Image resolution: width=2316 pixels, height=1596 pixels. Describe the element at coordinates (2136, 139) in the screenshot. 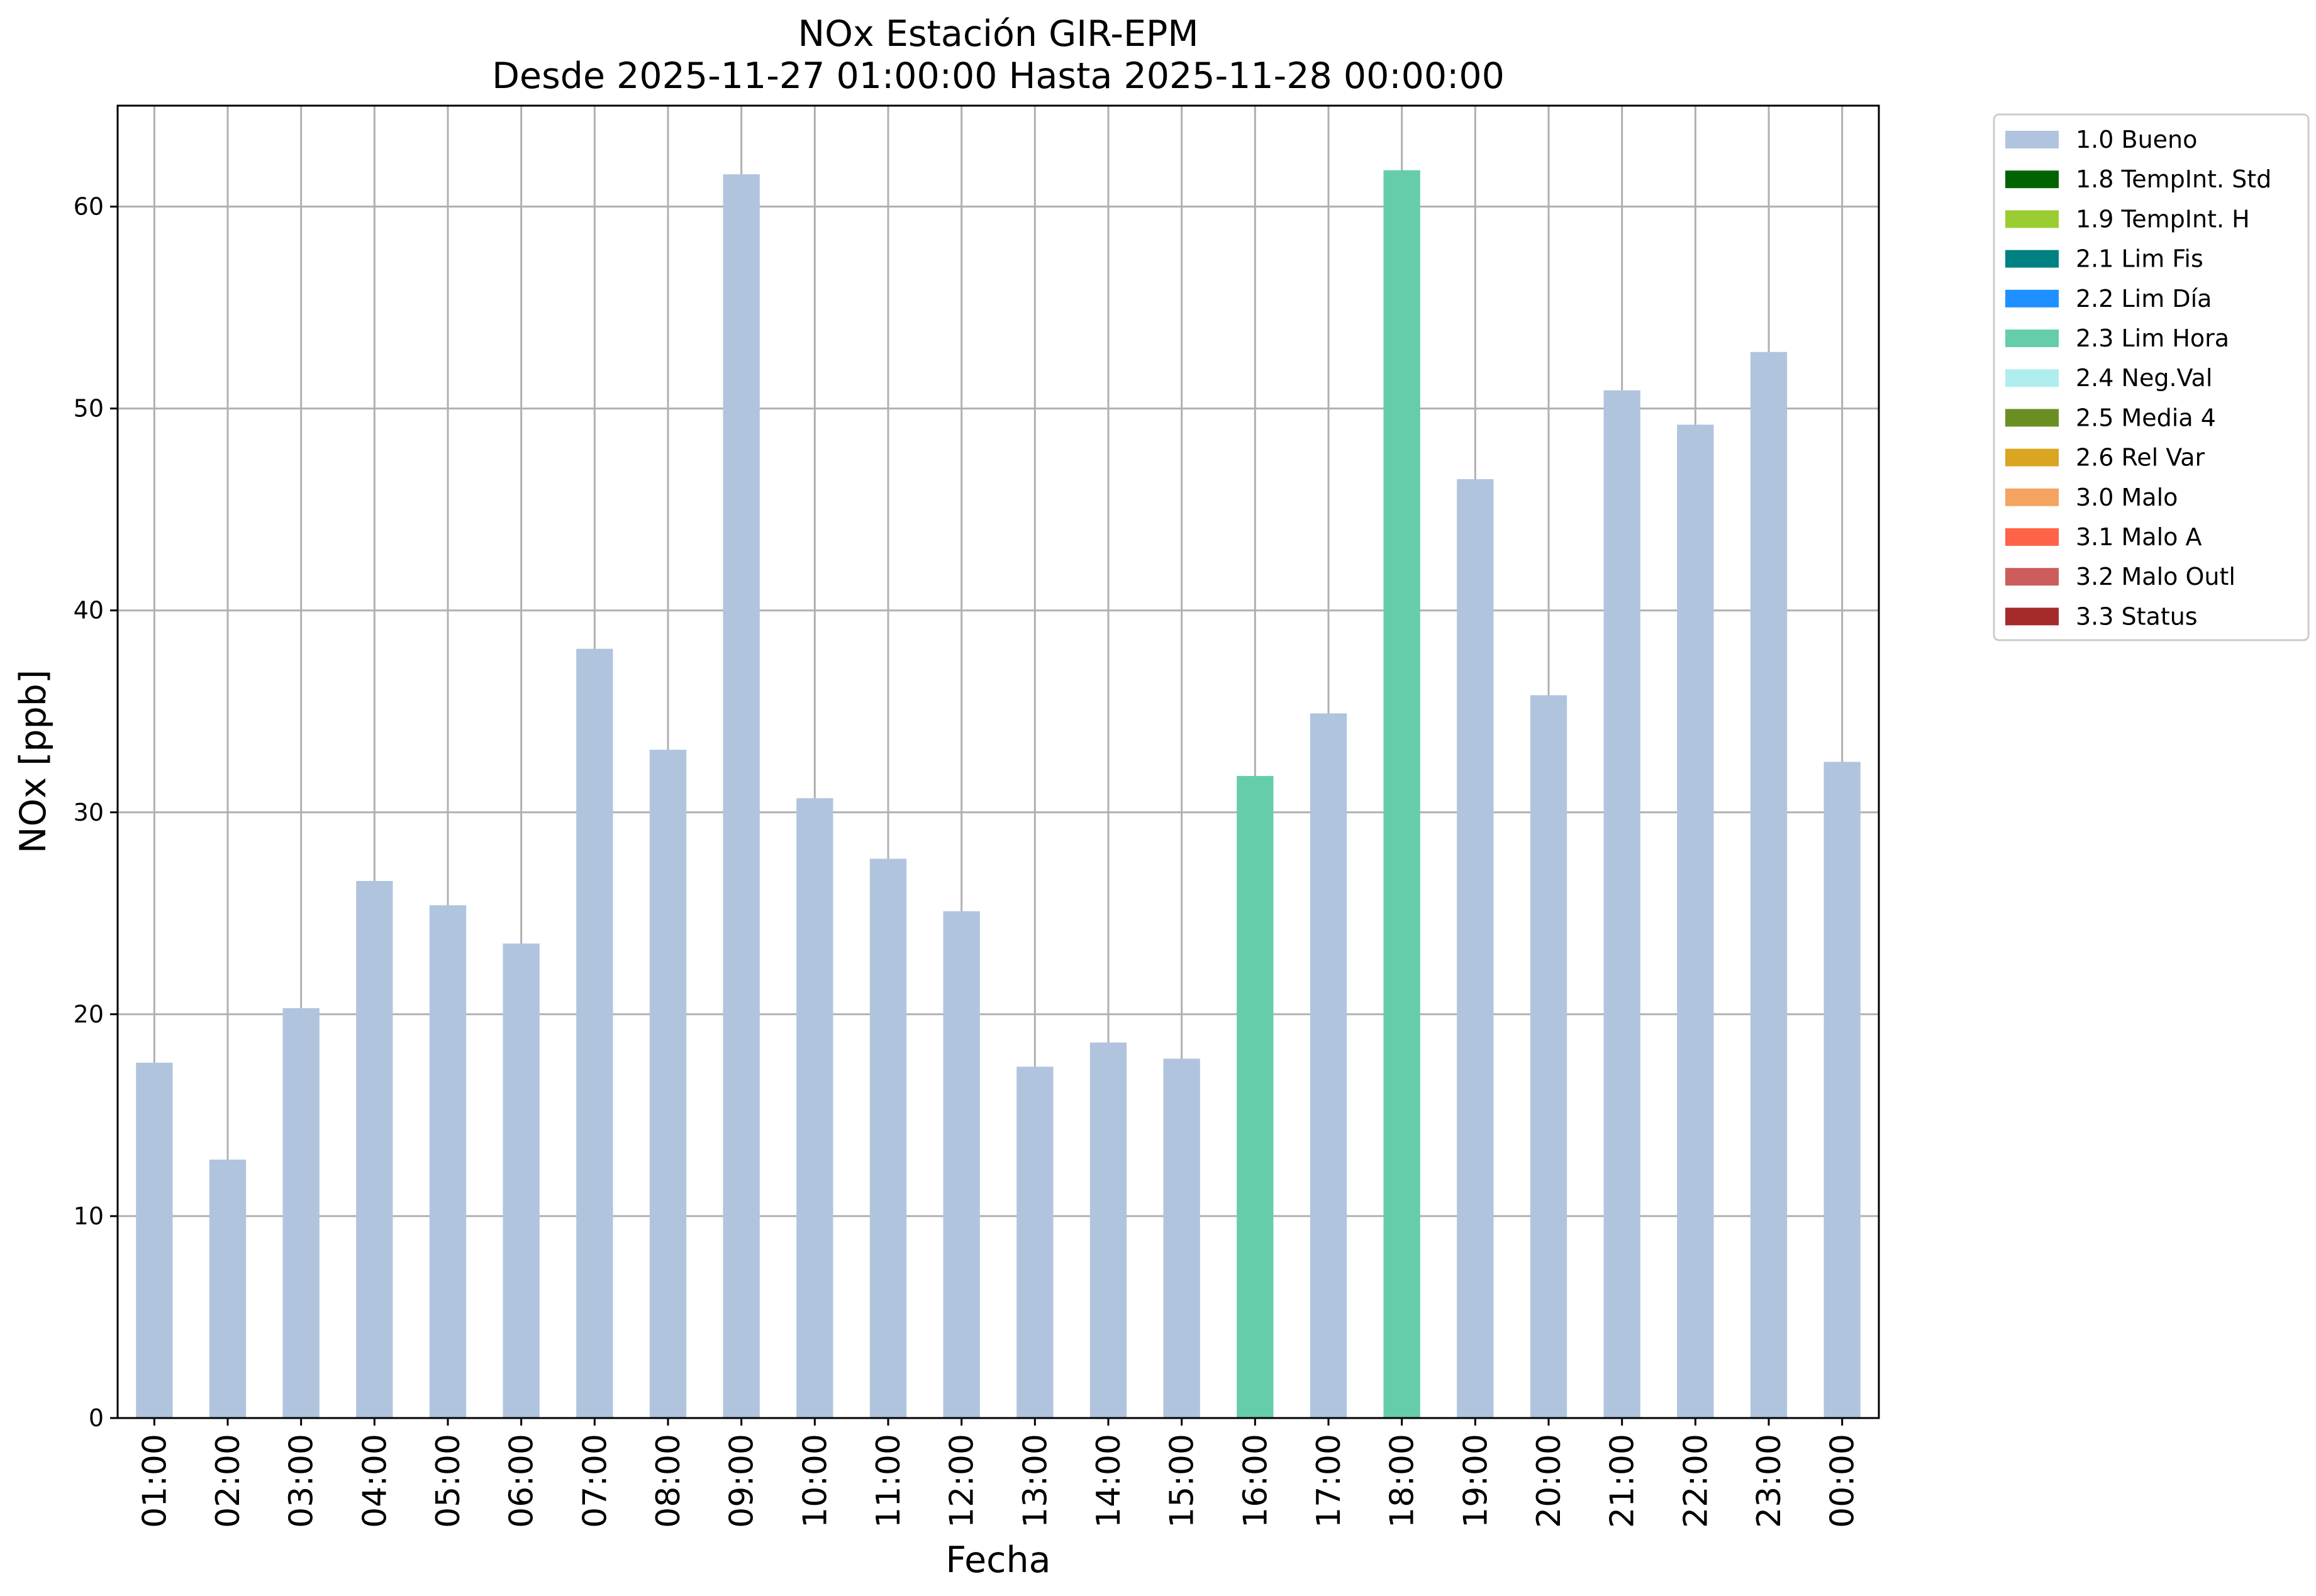

I see `legend-label: 1.0 Bueno` at that location.